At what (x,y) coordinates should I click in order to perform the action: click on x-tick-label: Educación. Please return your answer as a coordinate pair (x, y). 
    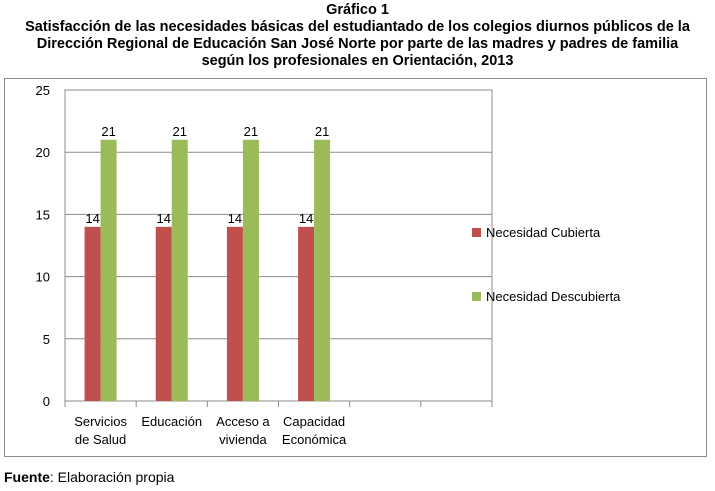
    Looking at the image, I should click on (171, 421).